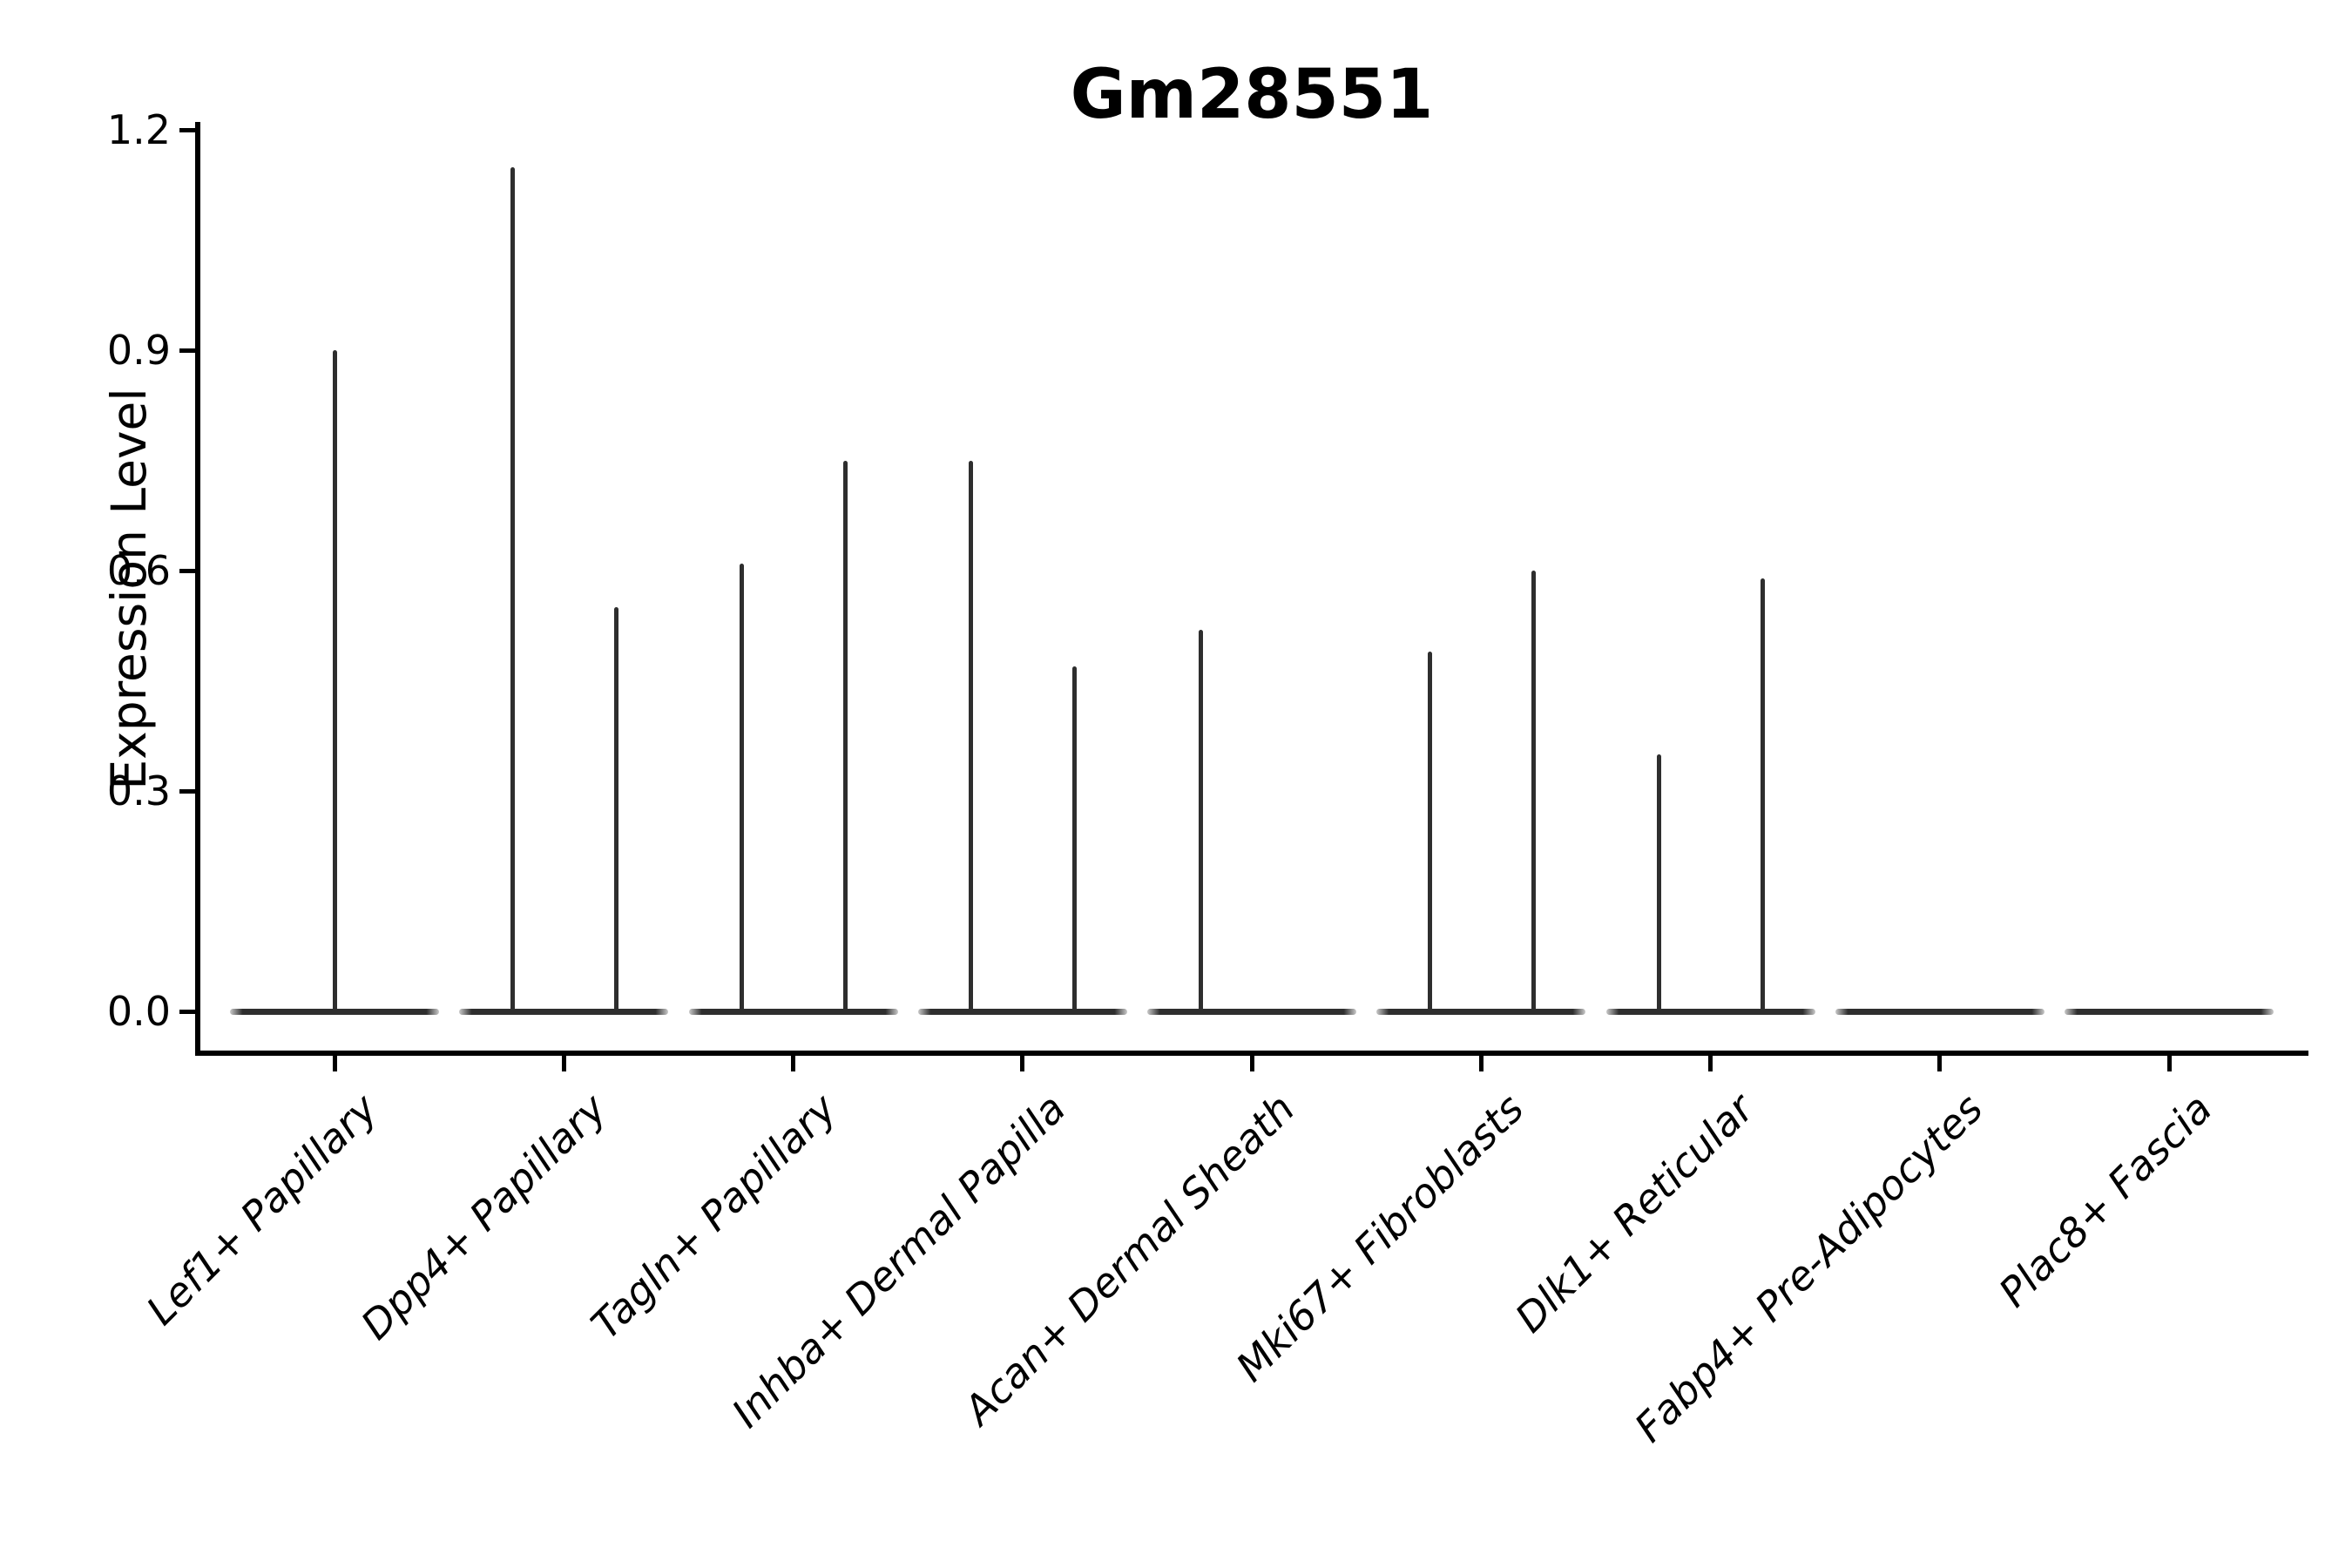 This screenshot has width=2352, height=1568. What do you see at coordinates (898, 1261) in the screenshot?
I see `x-tick-label: Inhba+ Dermal Papilla` at bounding box center [898, 1261].